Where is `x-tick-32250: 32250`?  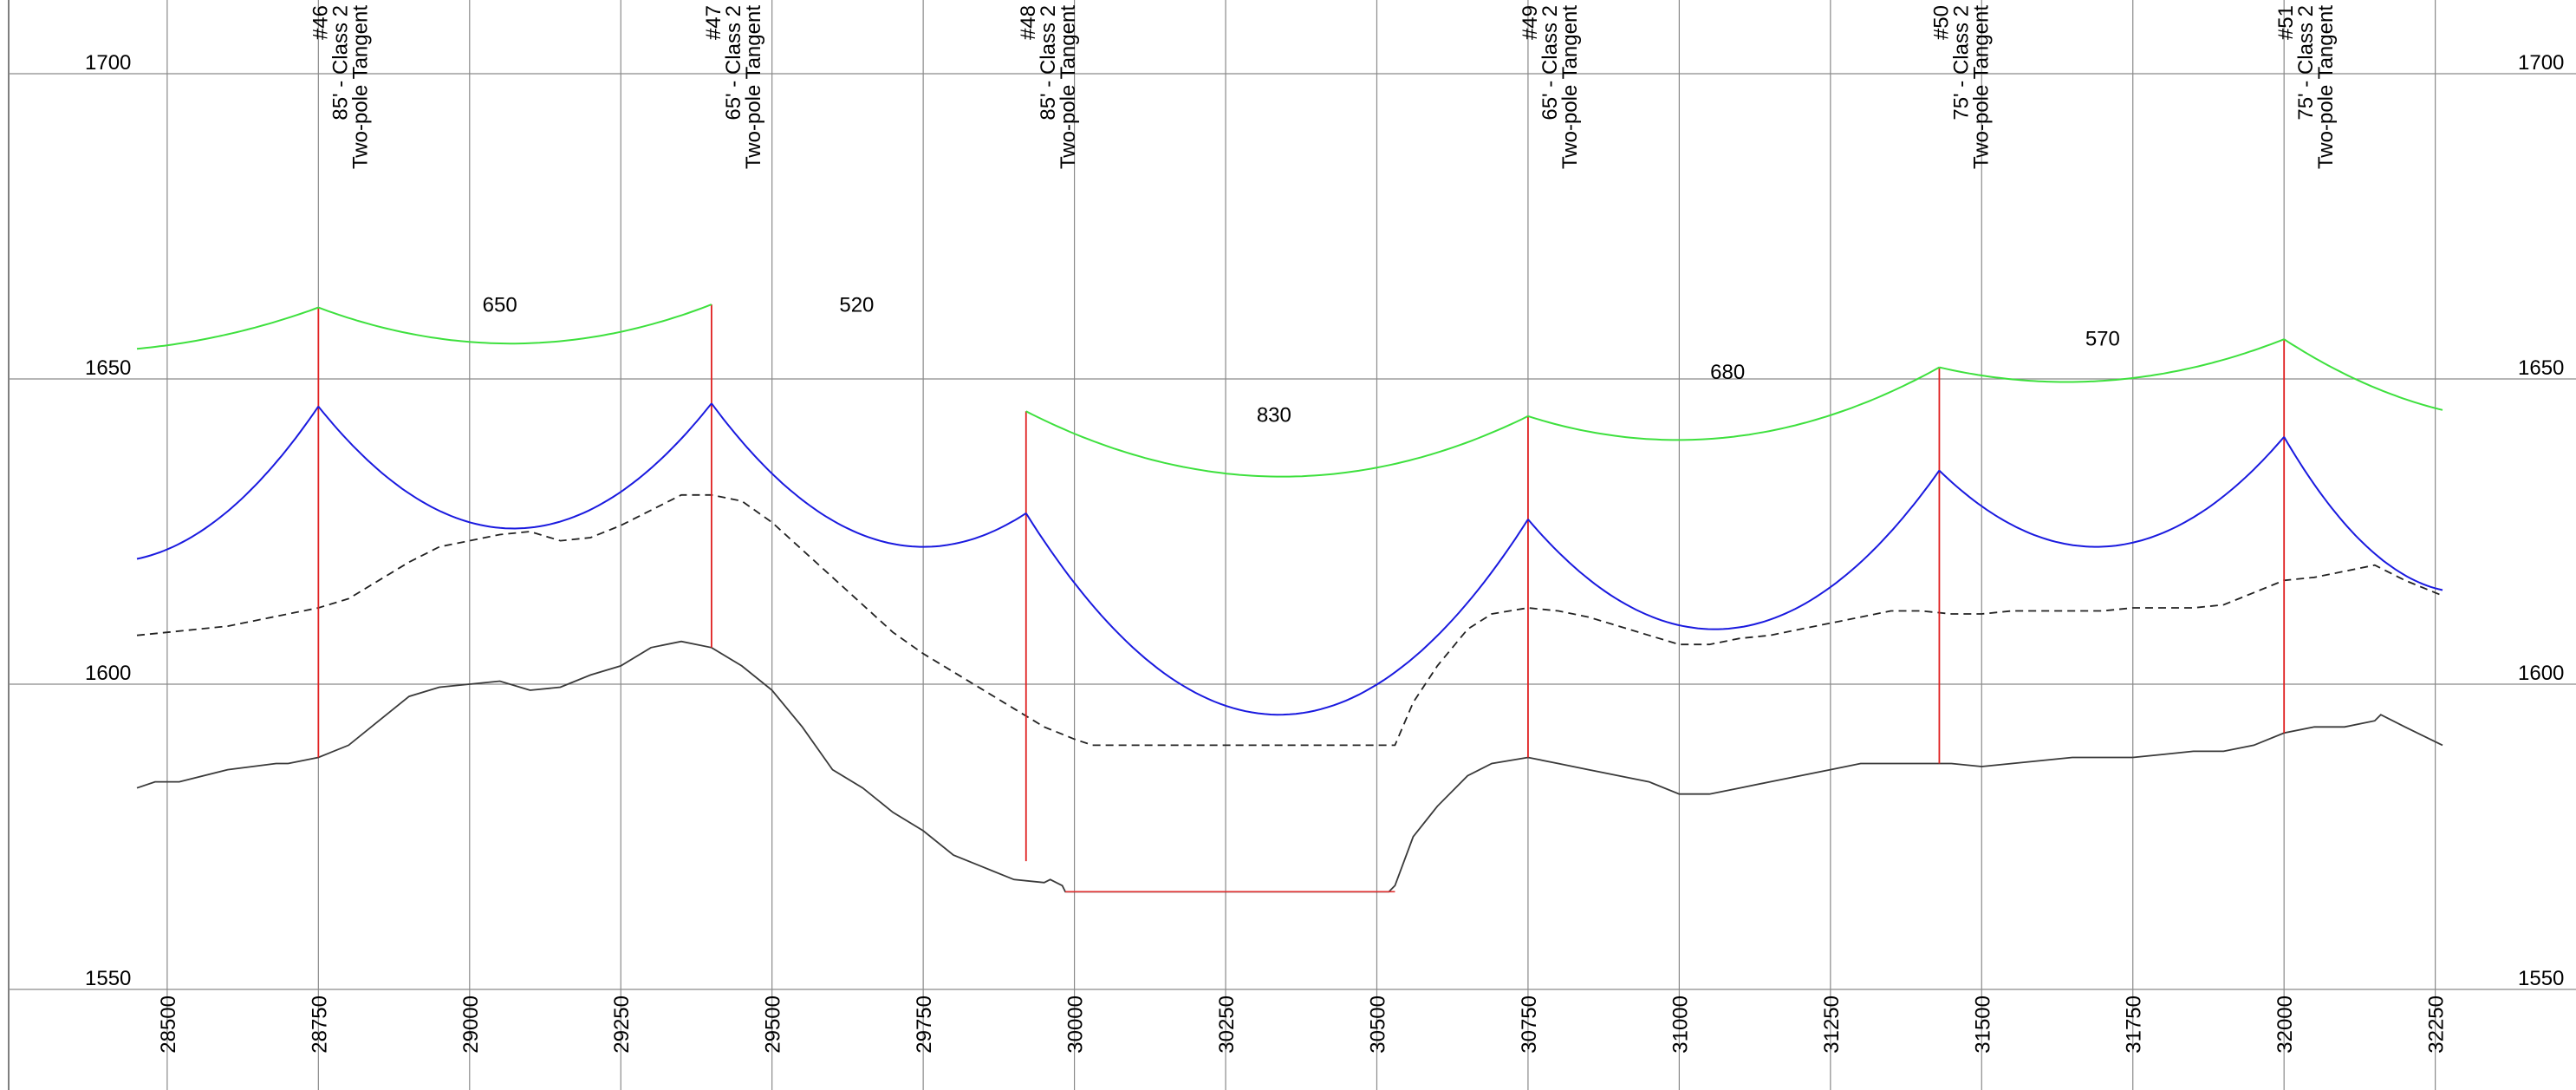
x-tick-32250: 32250 is located at coordinates (2437, 1024).